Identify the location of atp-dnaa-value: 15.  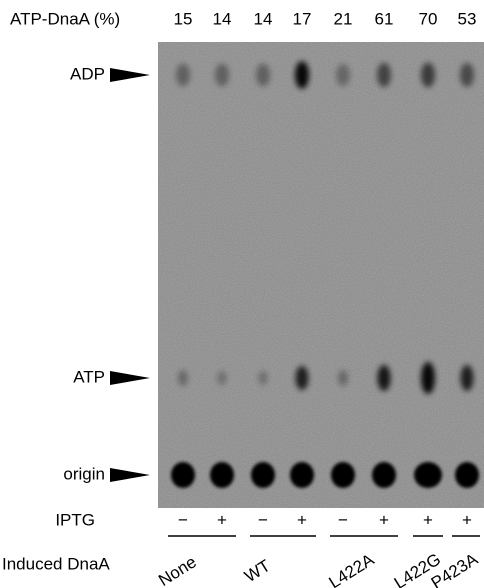
(183, 18).